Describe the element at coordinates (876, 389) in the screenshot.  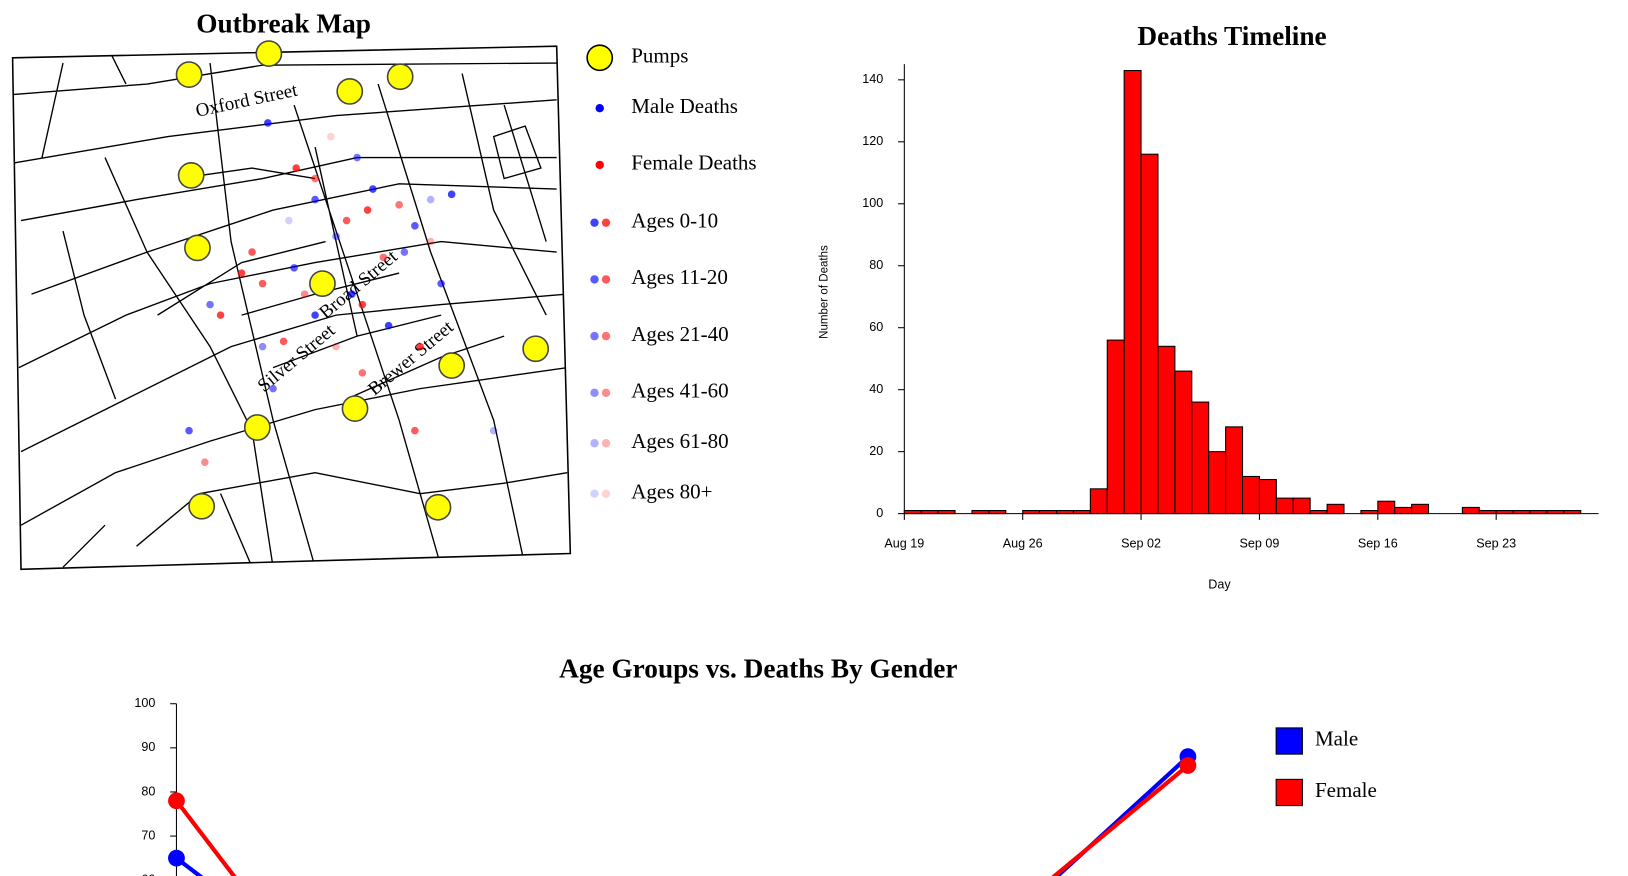
I see `y-tick-label: 40` at that location.